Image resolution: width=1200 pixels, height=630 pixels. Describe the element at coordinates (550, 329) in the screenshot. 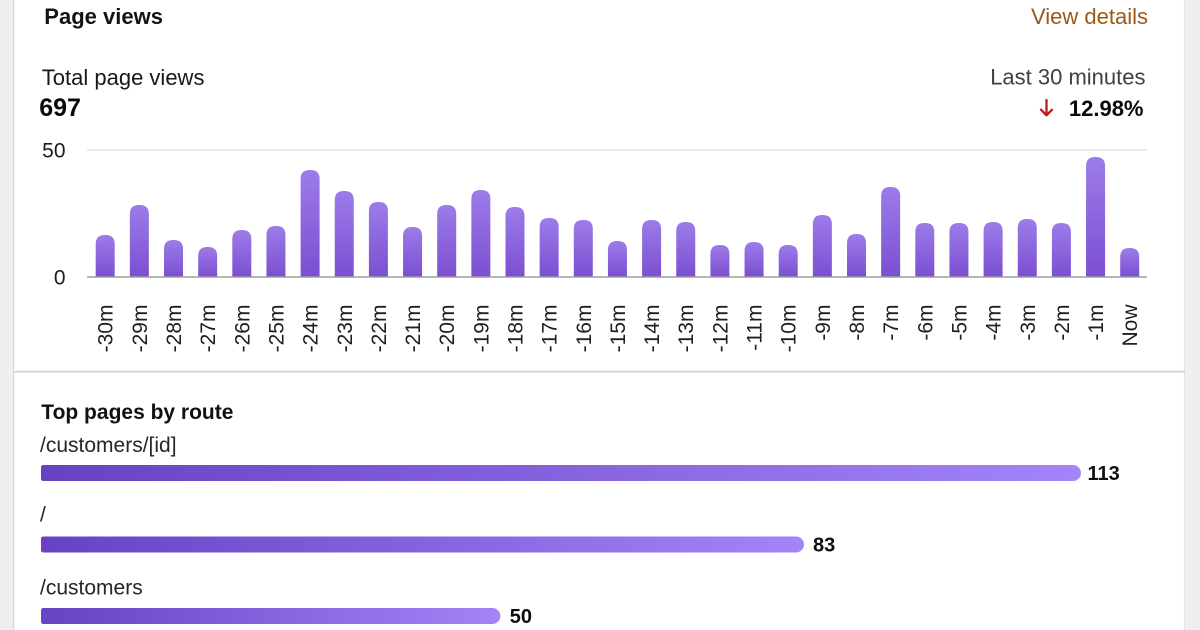

I see `svg-text: -17m` at that location.